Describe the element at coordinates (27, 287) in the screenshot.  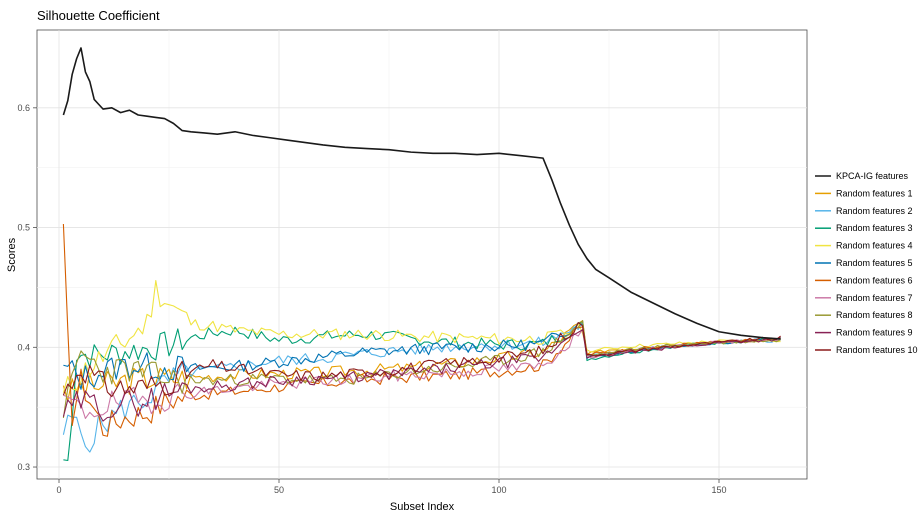
I see `y-axis-ticks: 0.3 0.4 0.5 0.6` at that location.